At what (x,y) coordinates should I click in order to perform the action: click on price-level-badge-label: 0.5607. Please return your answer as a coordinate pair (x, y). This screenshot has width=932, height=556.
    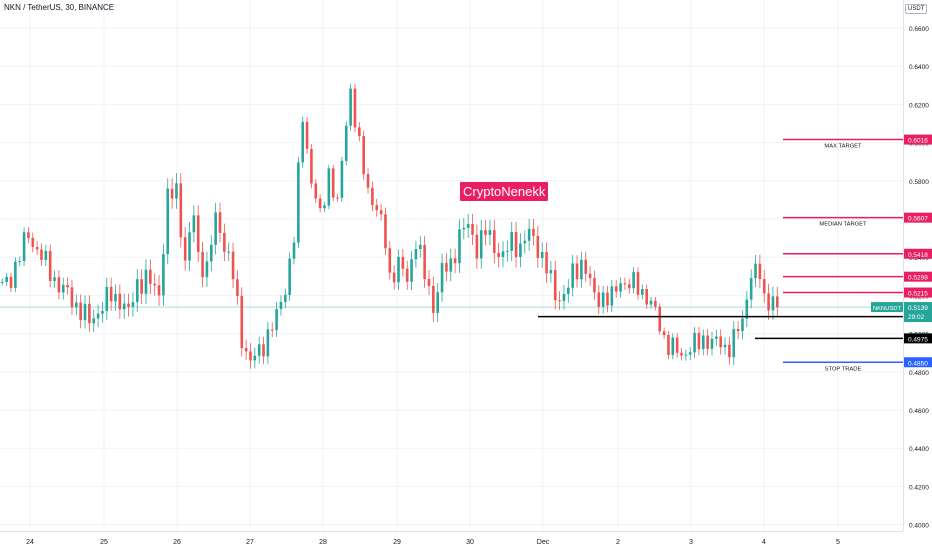
    Looking at the image, I should click on (918, 219).